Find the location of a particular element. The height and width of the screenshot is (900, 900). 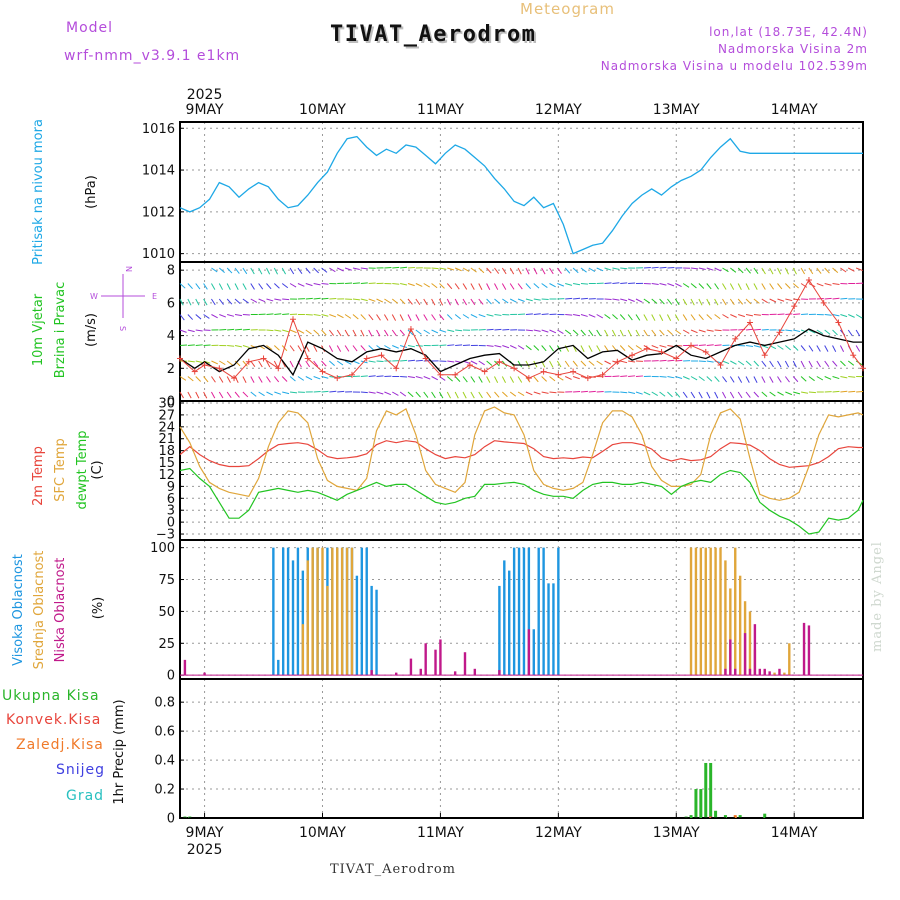

wind-speed-line is located at coordinates (521, 352).